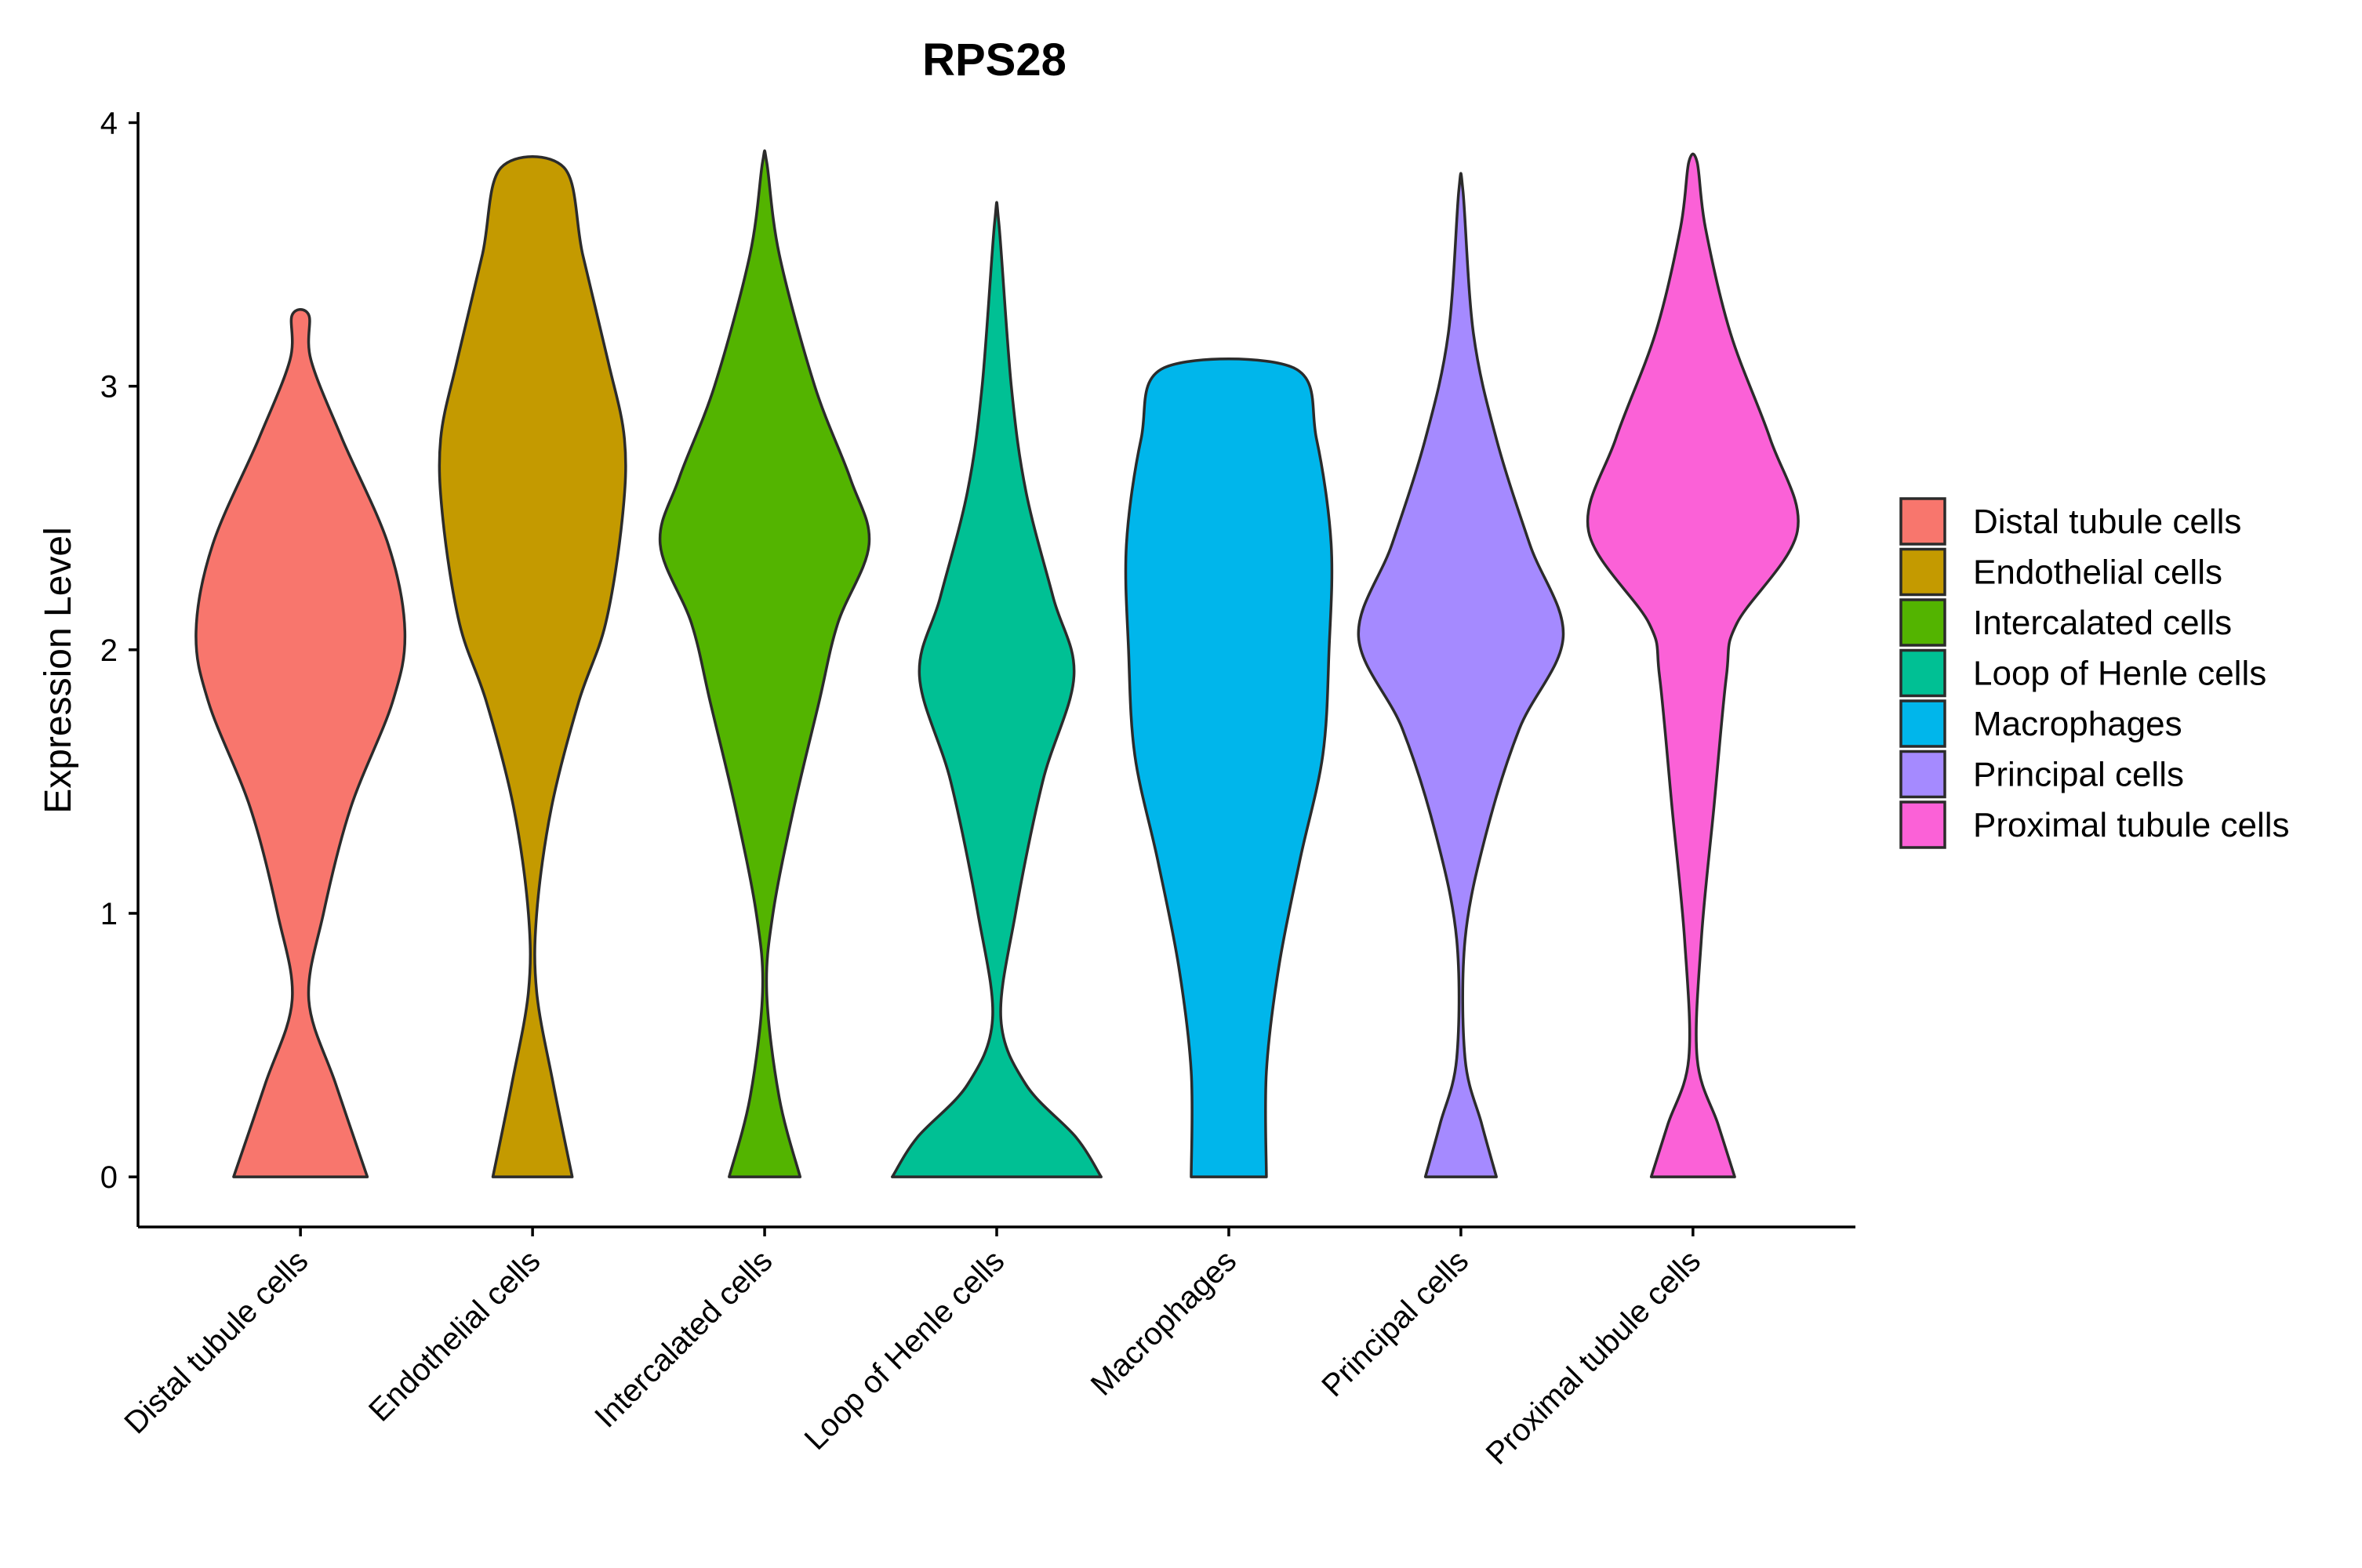 Image resolution: width=2362 pixels, height=1568 pixels. What do you see at coordinates (2131, 825) in the screenshot?
I see `legend-label: Proximal tubule cells` at bounding box center [2131, 825].